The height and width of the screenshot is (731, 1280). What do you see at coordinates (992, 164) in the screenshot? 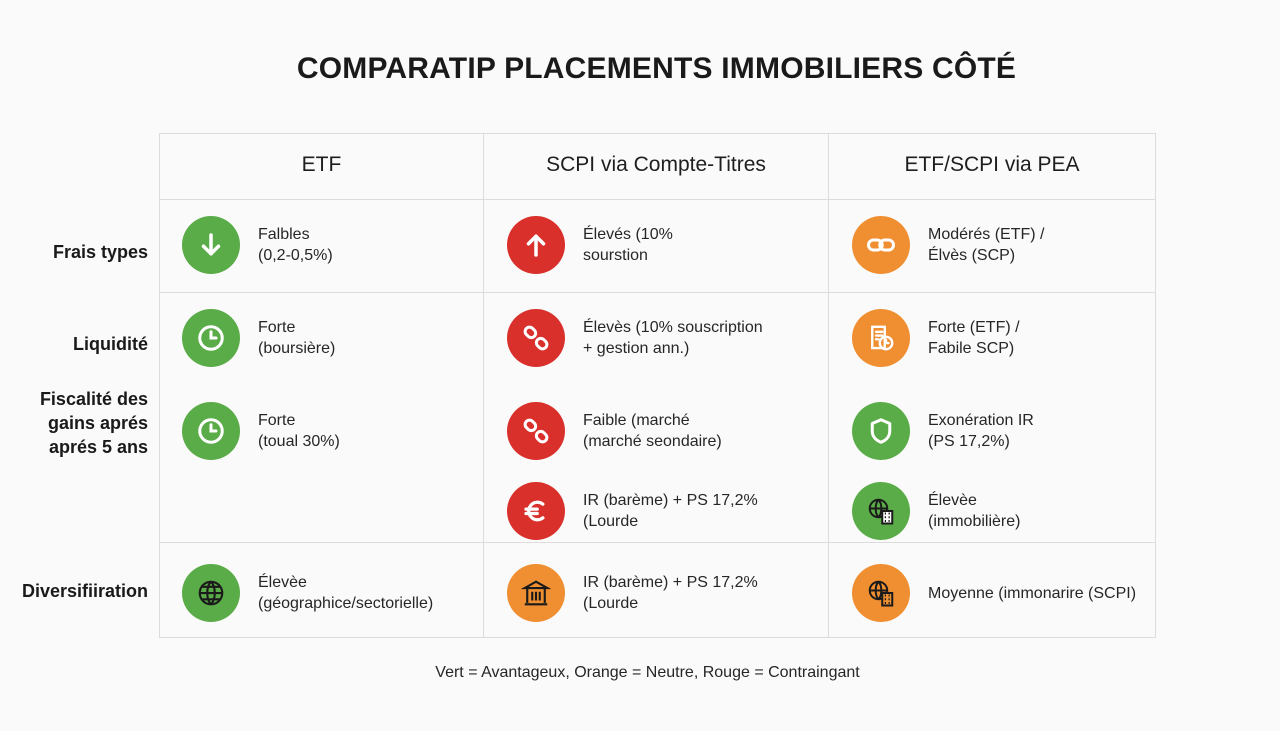
I see `column-header-etf-scpi-pea: ETF/SCPI via PEA` at bounding box center [992, 164].